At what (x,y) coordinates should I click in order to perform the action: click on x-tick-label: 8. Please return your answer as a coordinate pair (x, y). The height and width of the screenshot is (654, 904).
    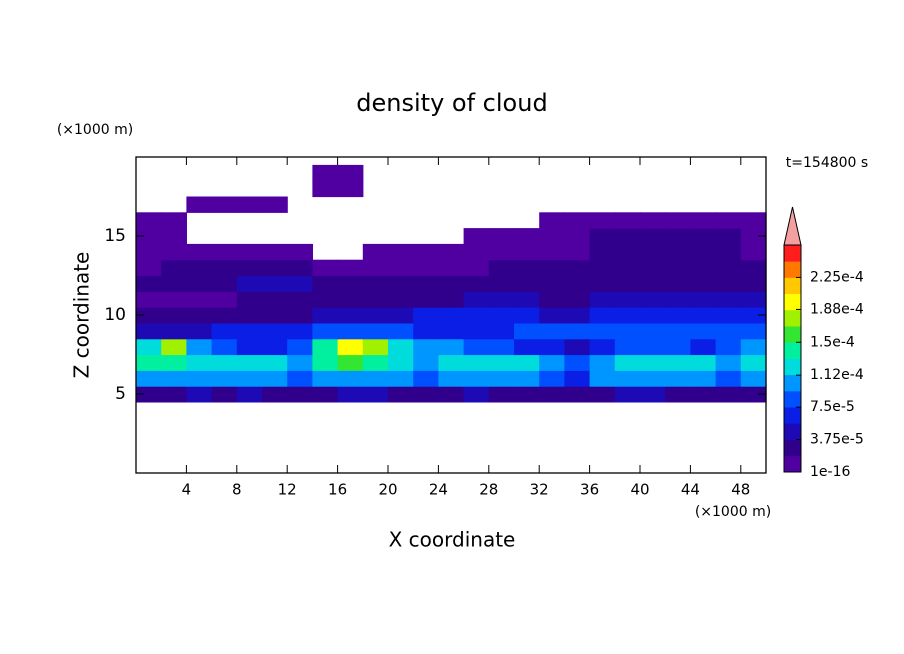
    Looking at the image, I should click on (237, 490).